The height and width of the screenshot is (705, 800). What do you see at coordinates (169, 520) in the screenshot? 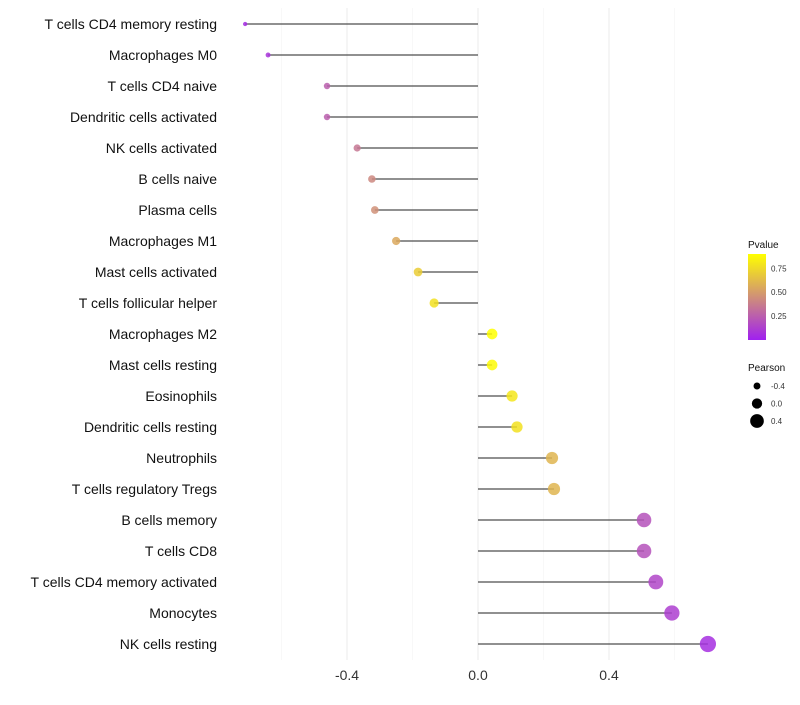
I see `y-tick-label: B cells memory` at bounding box center [169, 520].